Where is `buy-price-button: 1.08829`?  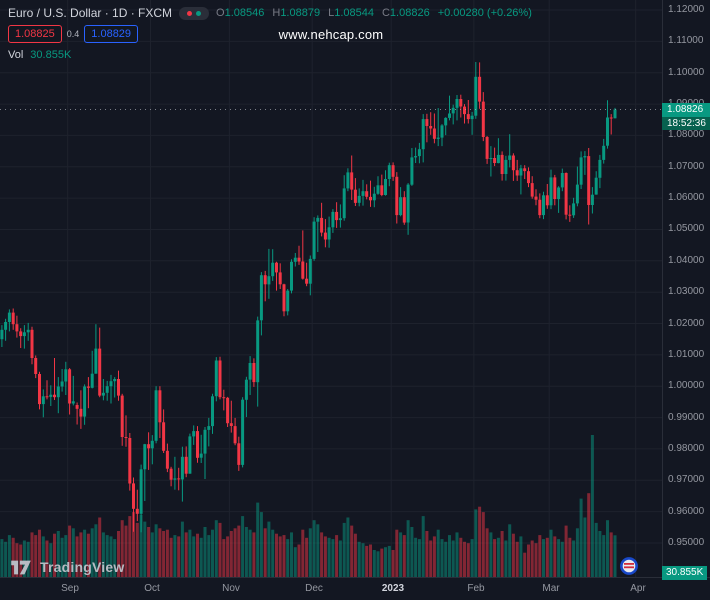 buy-price-button: 1.08829 is located at coordinates (111, 34).